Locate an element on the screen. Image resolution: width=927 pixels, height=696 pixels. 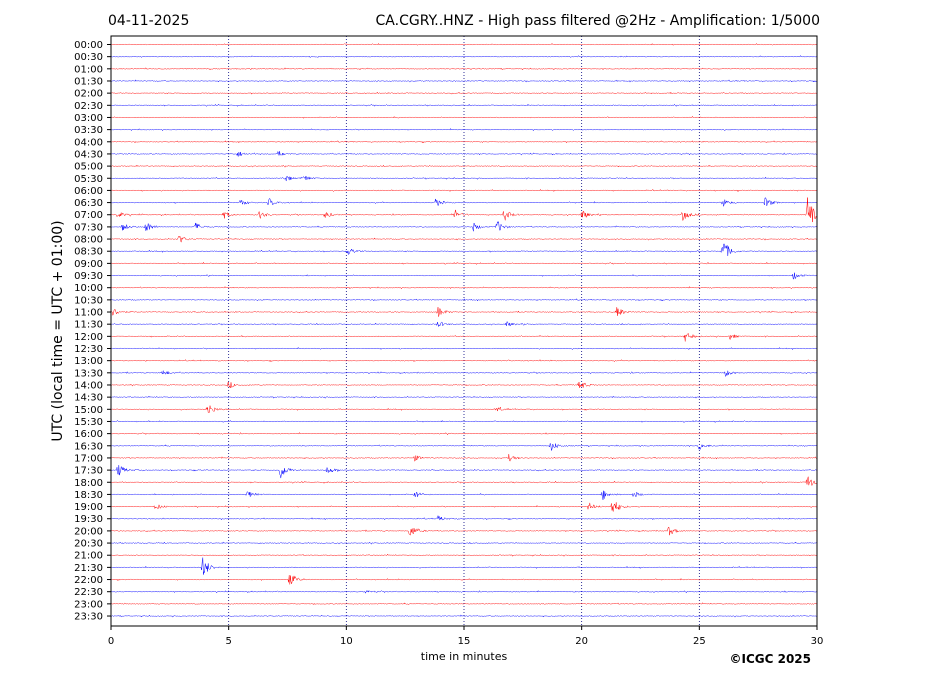
trace-row-07:30 is located at coordinates (463, 226).